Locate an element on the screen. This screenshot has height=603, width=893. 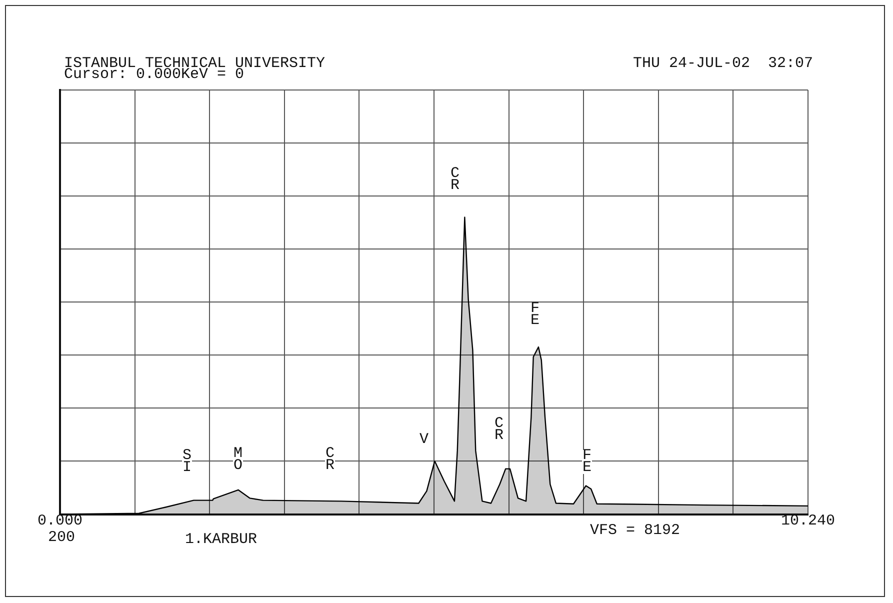
annotation: V is located at coordinates (424, 439).